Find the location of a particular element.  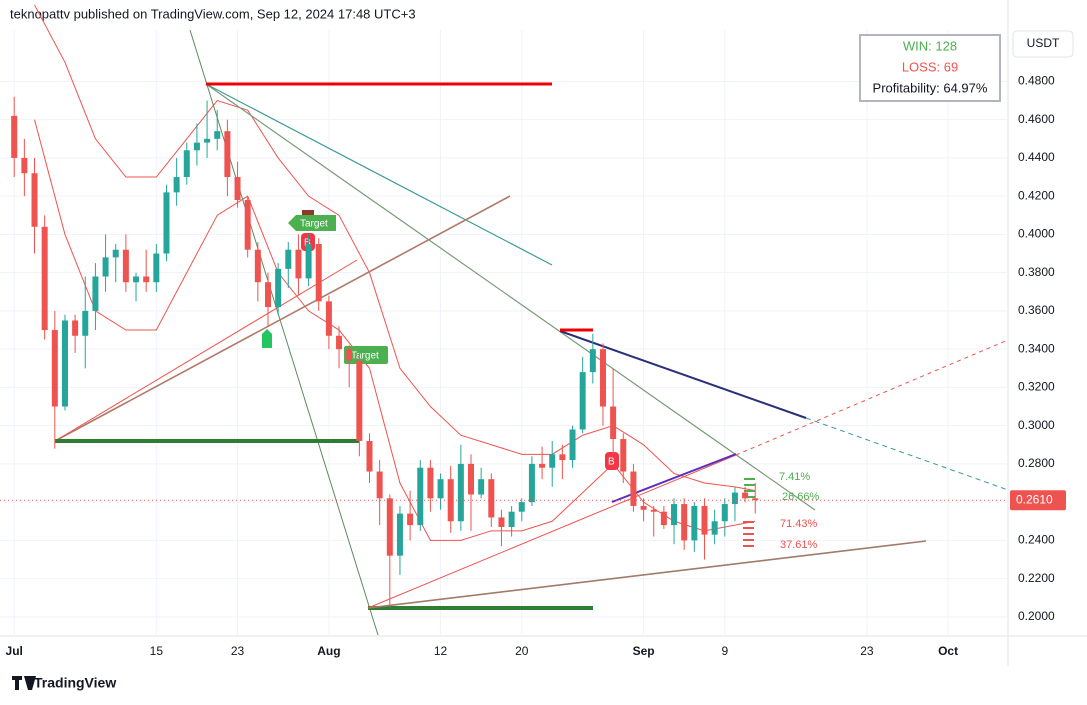

x-tick-label: Aug is located at coordinates (328, 651).